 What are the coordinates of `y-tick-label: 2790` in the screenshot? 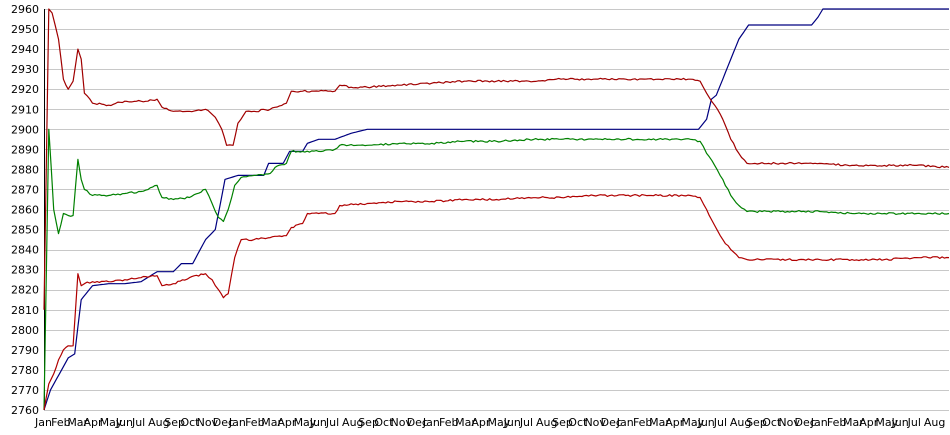 It's located at (25, 350).